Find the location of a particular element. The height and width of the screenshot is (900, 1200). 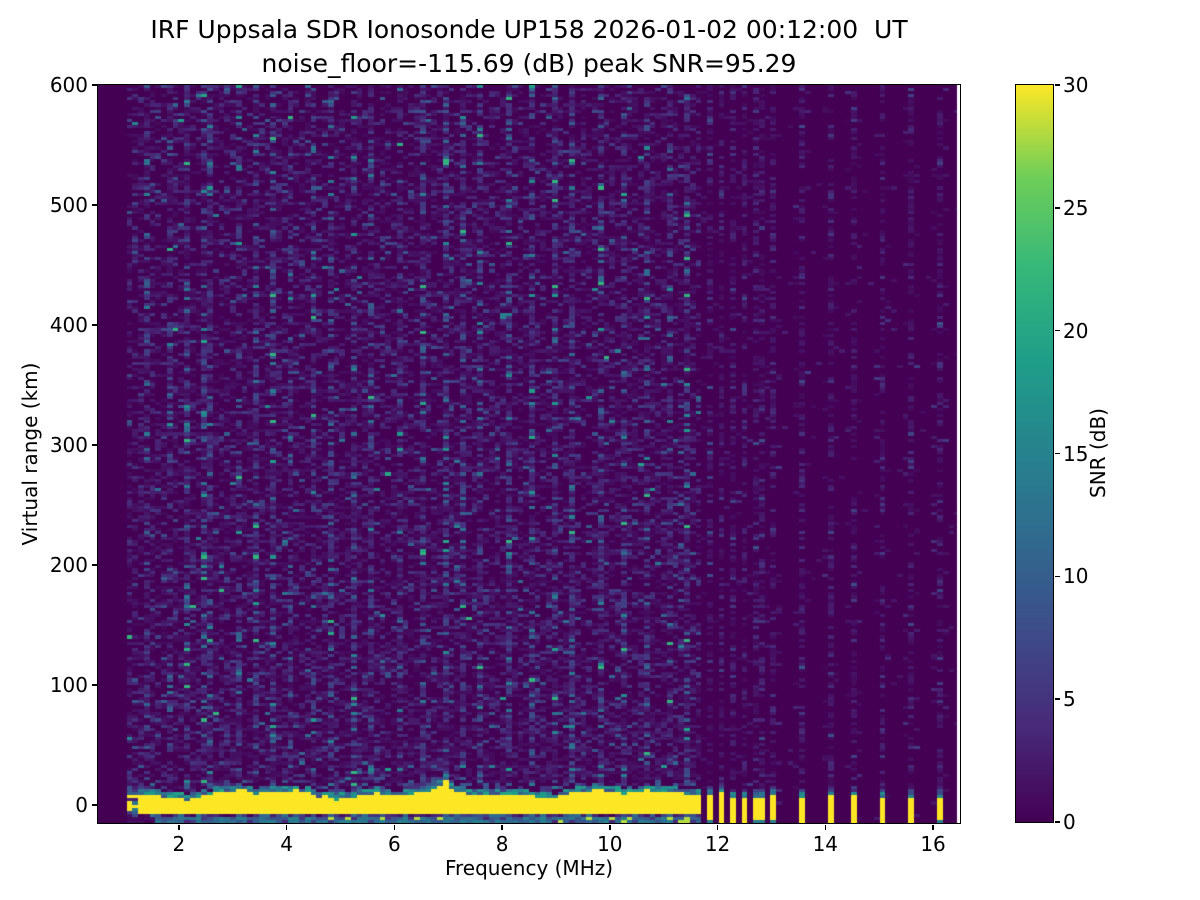

y-tick-label: 200 is located at coordinates (68, 565).